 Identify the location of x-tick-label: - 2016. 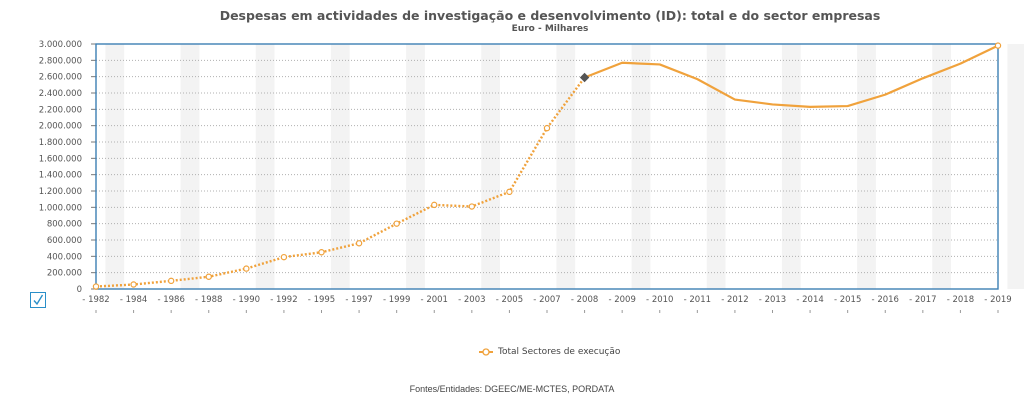
(885, 300).